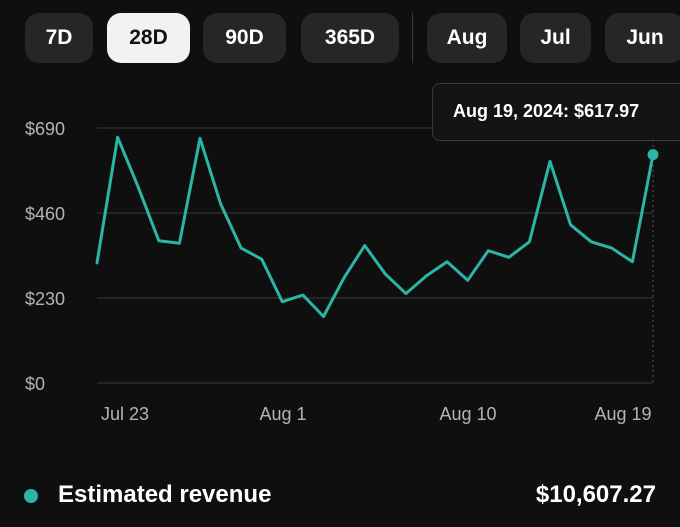 The width and height of the screenshot is (680, 527). What do you see at coordinates (653, 155) in the screenshot?
I see `highlight-point` at bounding box center [653, 155].